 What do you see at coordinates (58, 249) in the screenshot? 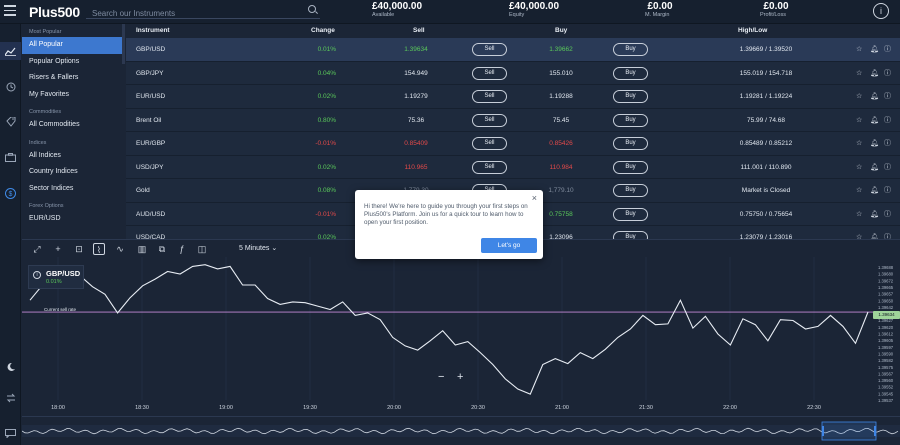
I see `crosshair-icon: +` at bounding box center [58, 249].